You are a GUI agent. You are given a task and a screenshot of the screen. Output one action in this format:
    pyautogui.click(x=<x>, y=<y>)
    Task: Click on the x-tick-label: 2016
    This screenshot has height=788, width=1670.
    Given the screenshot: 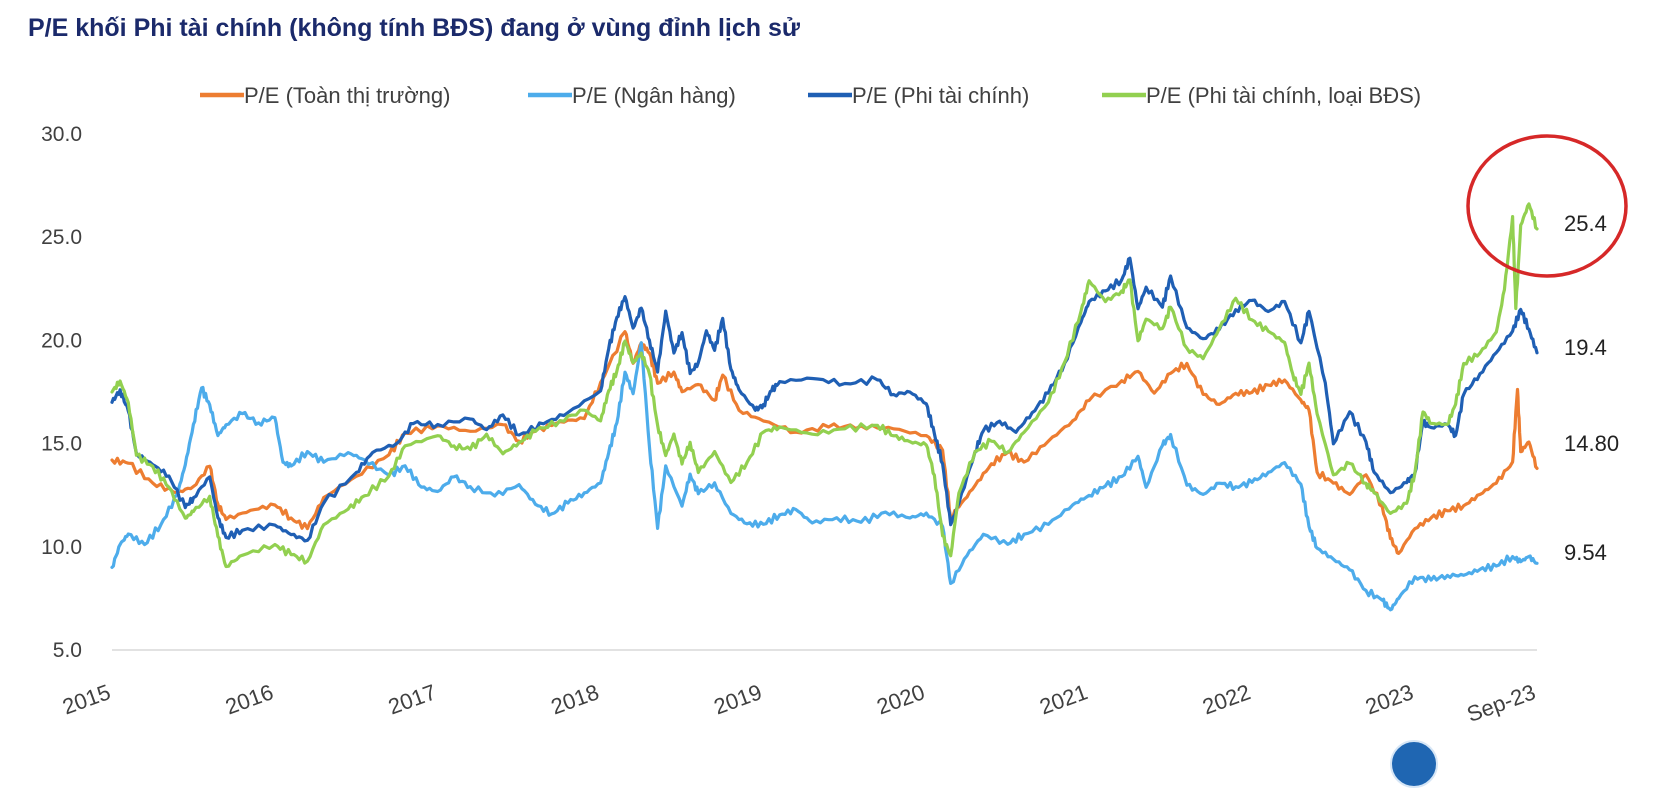 What is the action you would take?
    pyautogui.click(x=249, y=699)
    